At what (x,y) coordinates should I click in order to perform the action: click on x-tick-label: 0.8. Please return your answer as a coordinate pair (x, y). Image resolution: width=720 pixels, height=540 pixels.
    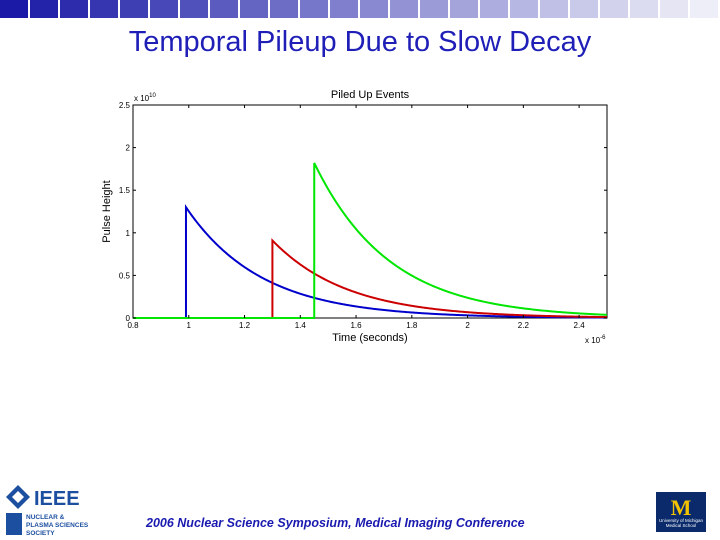
    Looking at the image, I should click on (133, 325).